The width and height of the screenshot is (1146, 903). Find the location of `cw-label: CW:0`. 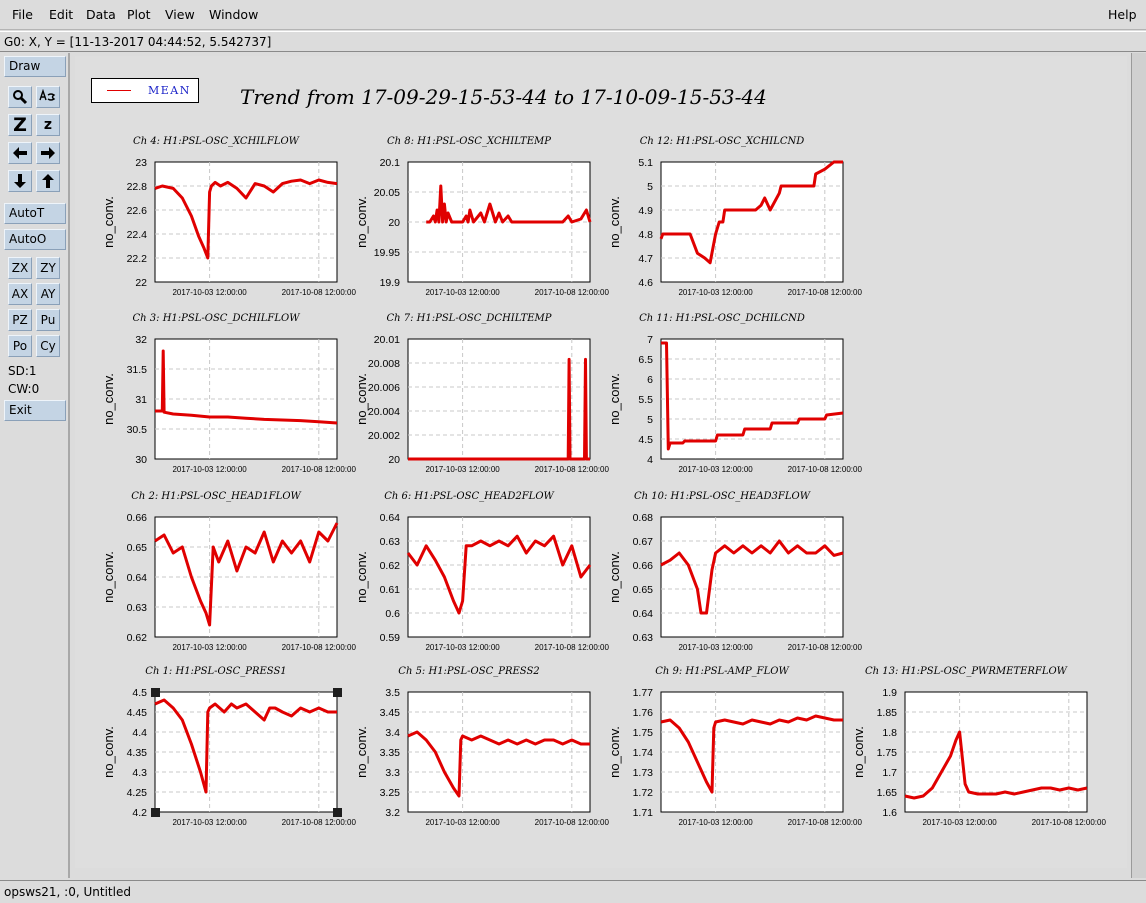

cw-label: CW:0 is located at coordinates (24, 389).